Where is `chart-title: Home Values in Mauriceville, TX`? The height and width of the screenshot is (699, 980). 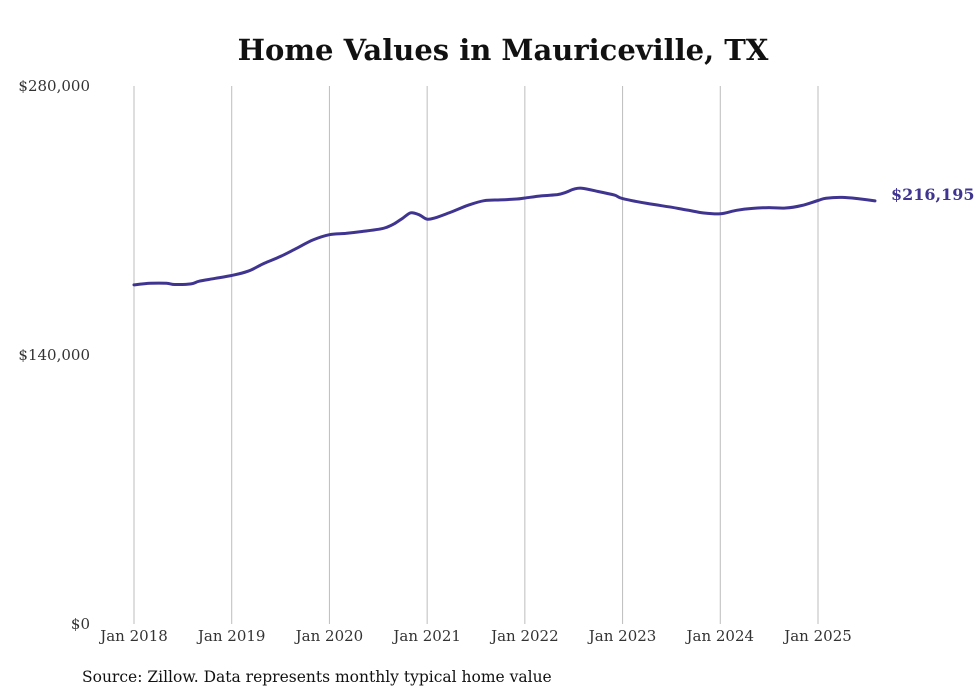
chart-title: Home Values in Mauriceville, TX is located at coordinates (503, 50).